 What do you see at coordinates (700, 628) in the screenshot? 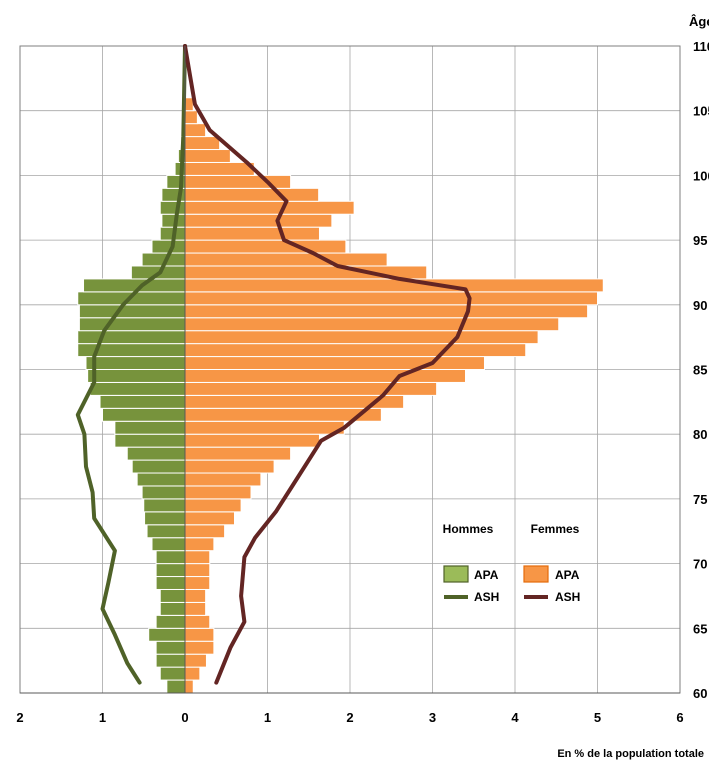
I see `y-tick-label: 65` at bounding box center [700, 628].